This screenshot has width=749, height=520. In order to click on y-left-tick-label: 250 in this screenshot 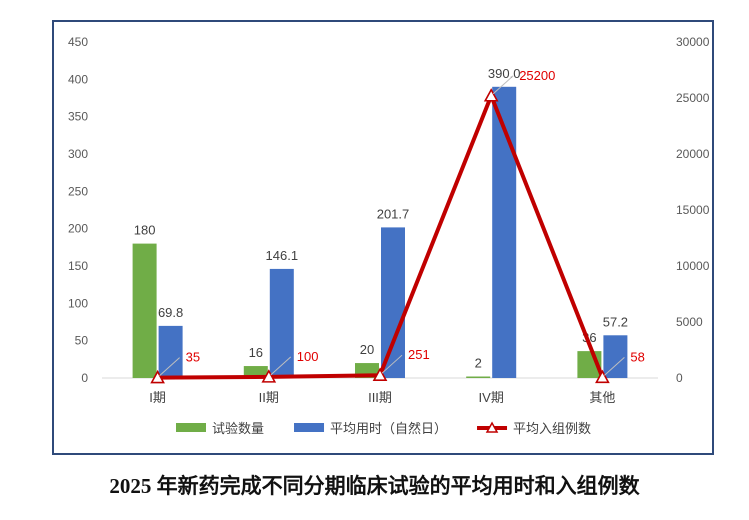, I will do `click(78, 191)`.